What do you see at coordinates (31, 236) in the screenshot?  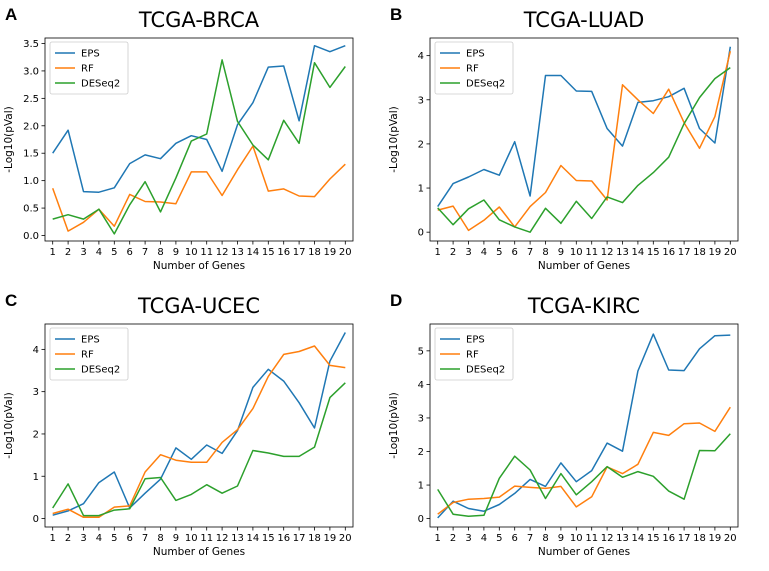 I see `y-tick-label: 0.0` at bounding box center [31, 236].